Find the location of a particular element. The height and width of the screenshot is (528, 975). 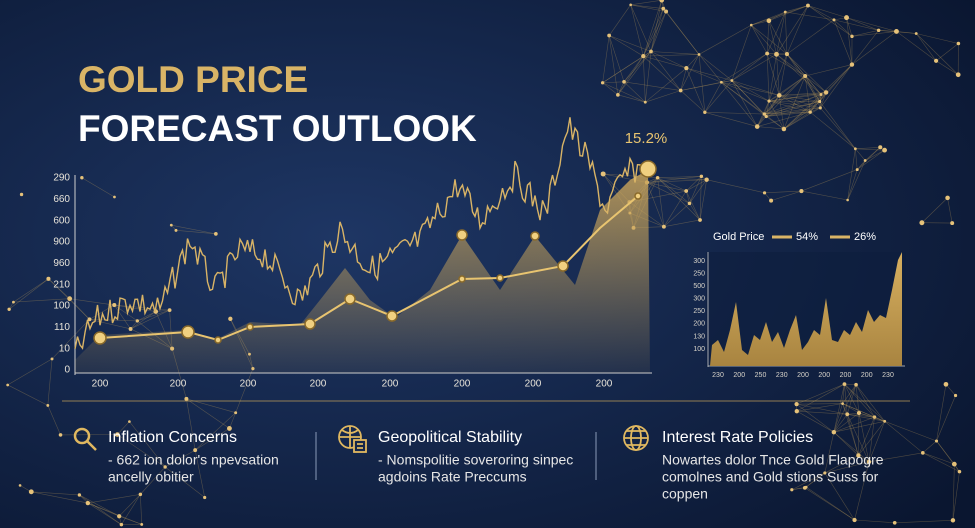

inset-x-tick-label: 250 is located at coordinates (761, 375).